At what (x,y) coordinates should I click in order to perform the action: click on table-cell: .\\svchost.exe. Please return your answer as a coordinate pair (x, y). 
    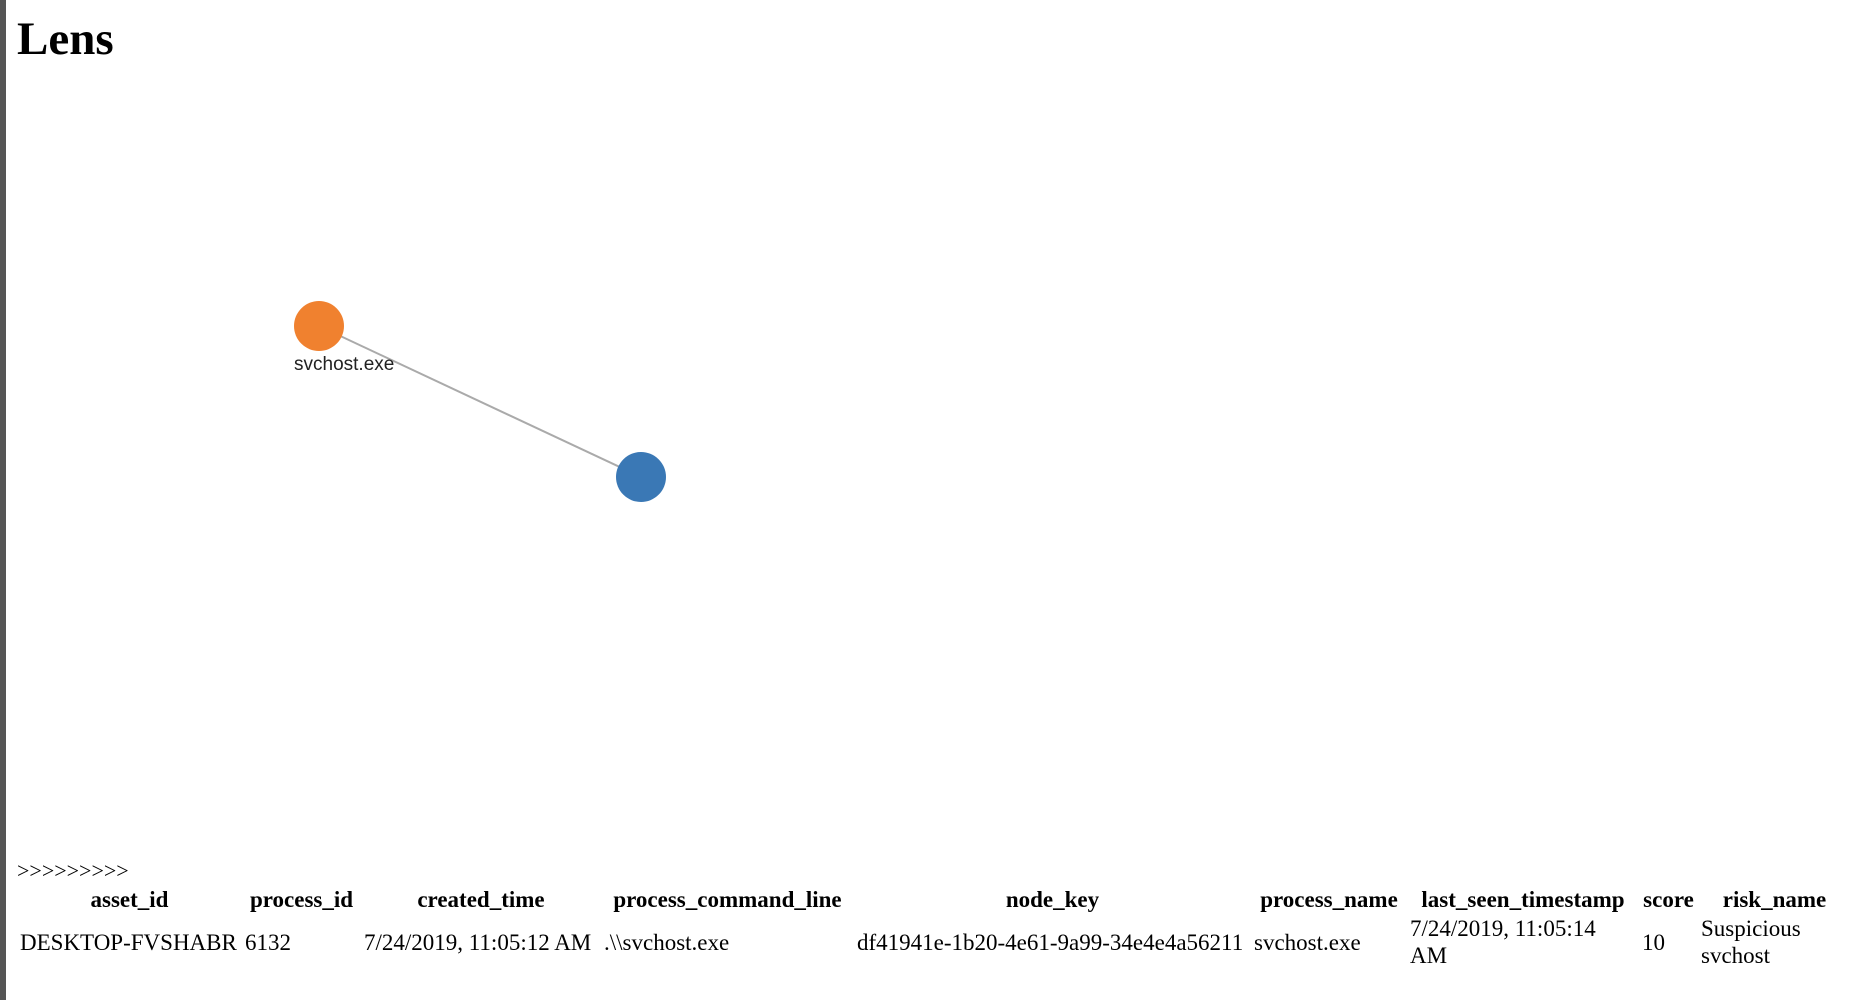
    Looking at the image, I should click on (667, 942).